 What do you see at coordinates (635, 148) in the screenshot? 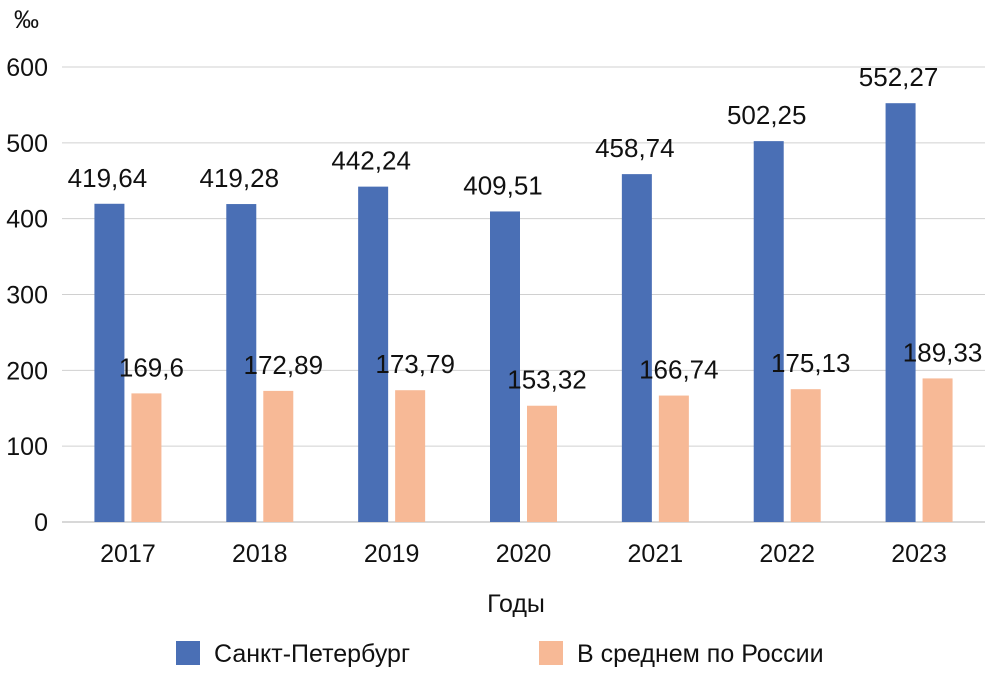
I see `data-label-1-2021: 458,74` at bounding box center [635, 148].